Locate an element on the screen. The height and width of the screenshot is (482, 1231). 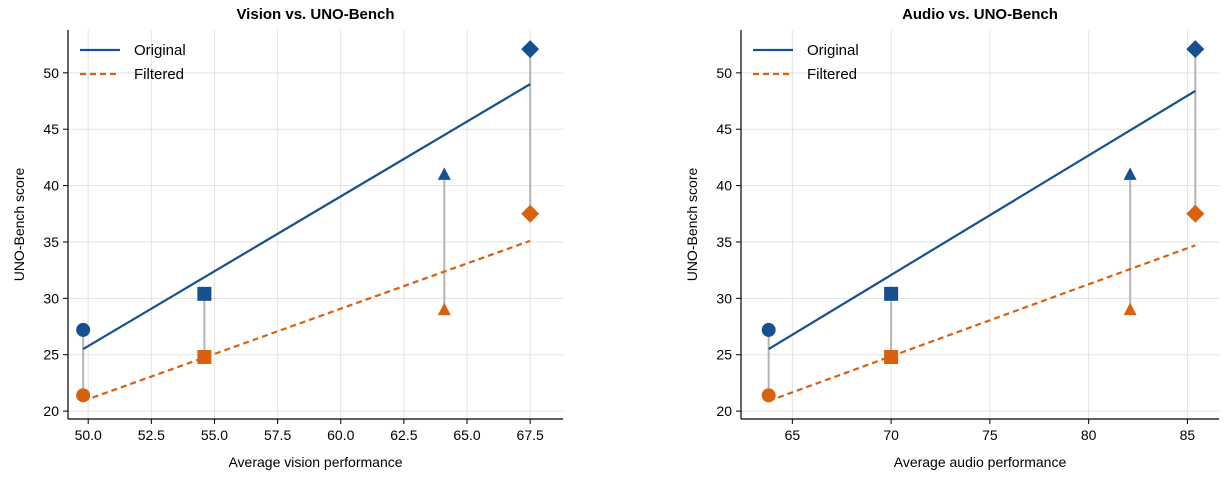
x-tick-label: 67.5 is located at coordinates (530, 435).